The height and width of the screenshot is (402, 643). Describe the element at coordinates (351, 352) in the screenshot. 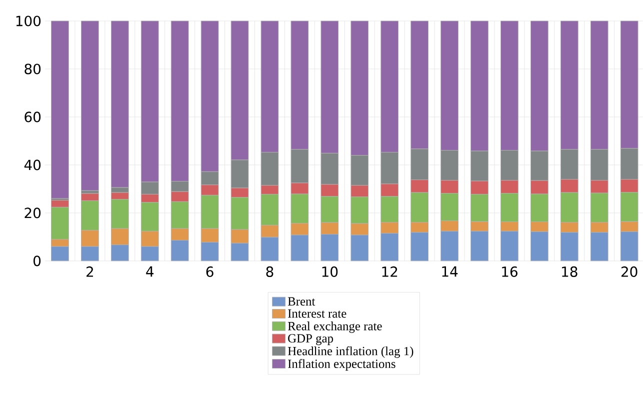

I see `legend-label: Headline inflation (lag 1)` at that location.